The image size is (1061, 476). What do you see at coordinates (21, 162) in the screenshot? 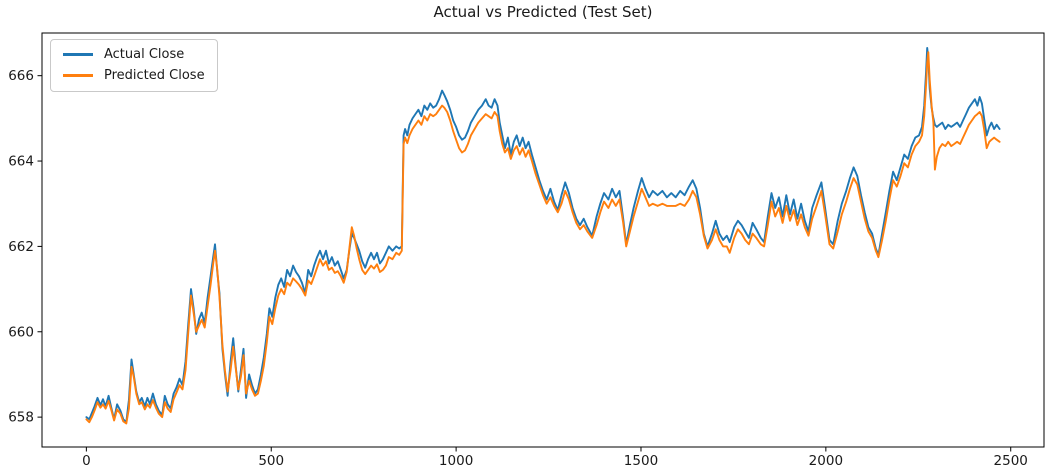
I see `y-tick-label: 664` at bounding box center [21, 162].